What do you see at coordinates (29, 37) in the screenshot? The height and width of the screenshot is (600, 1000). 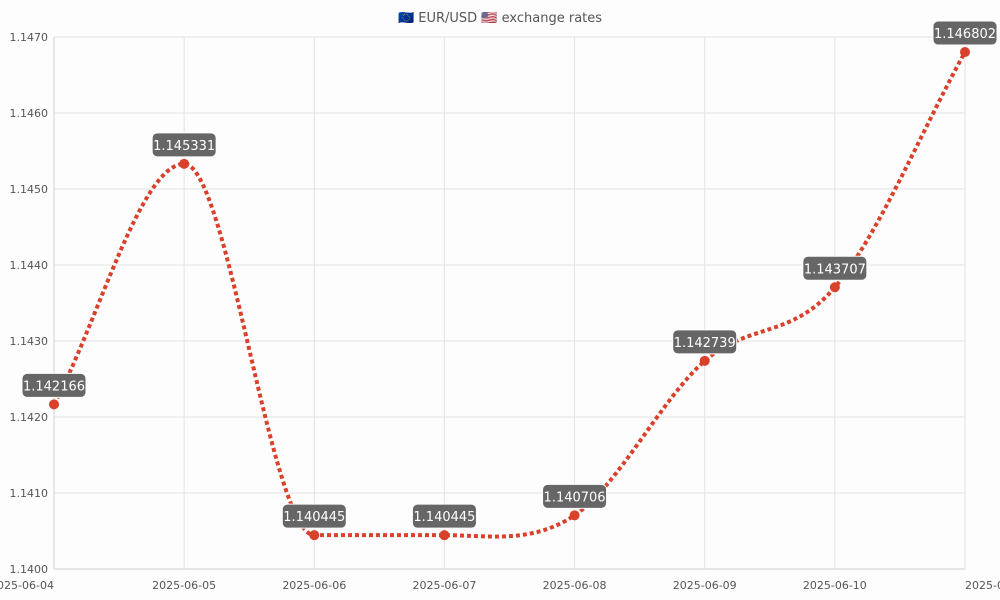 I see `y-tick-label: 1.1470` at bounding box center [29, 37].